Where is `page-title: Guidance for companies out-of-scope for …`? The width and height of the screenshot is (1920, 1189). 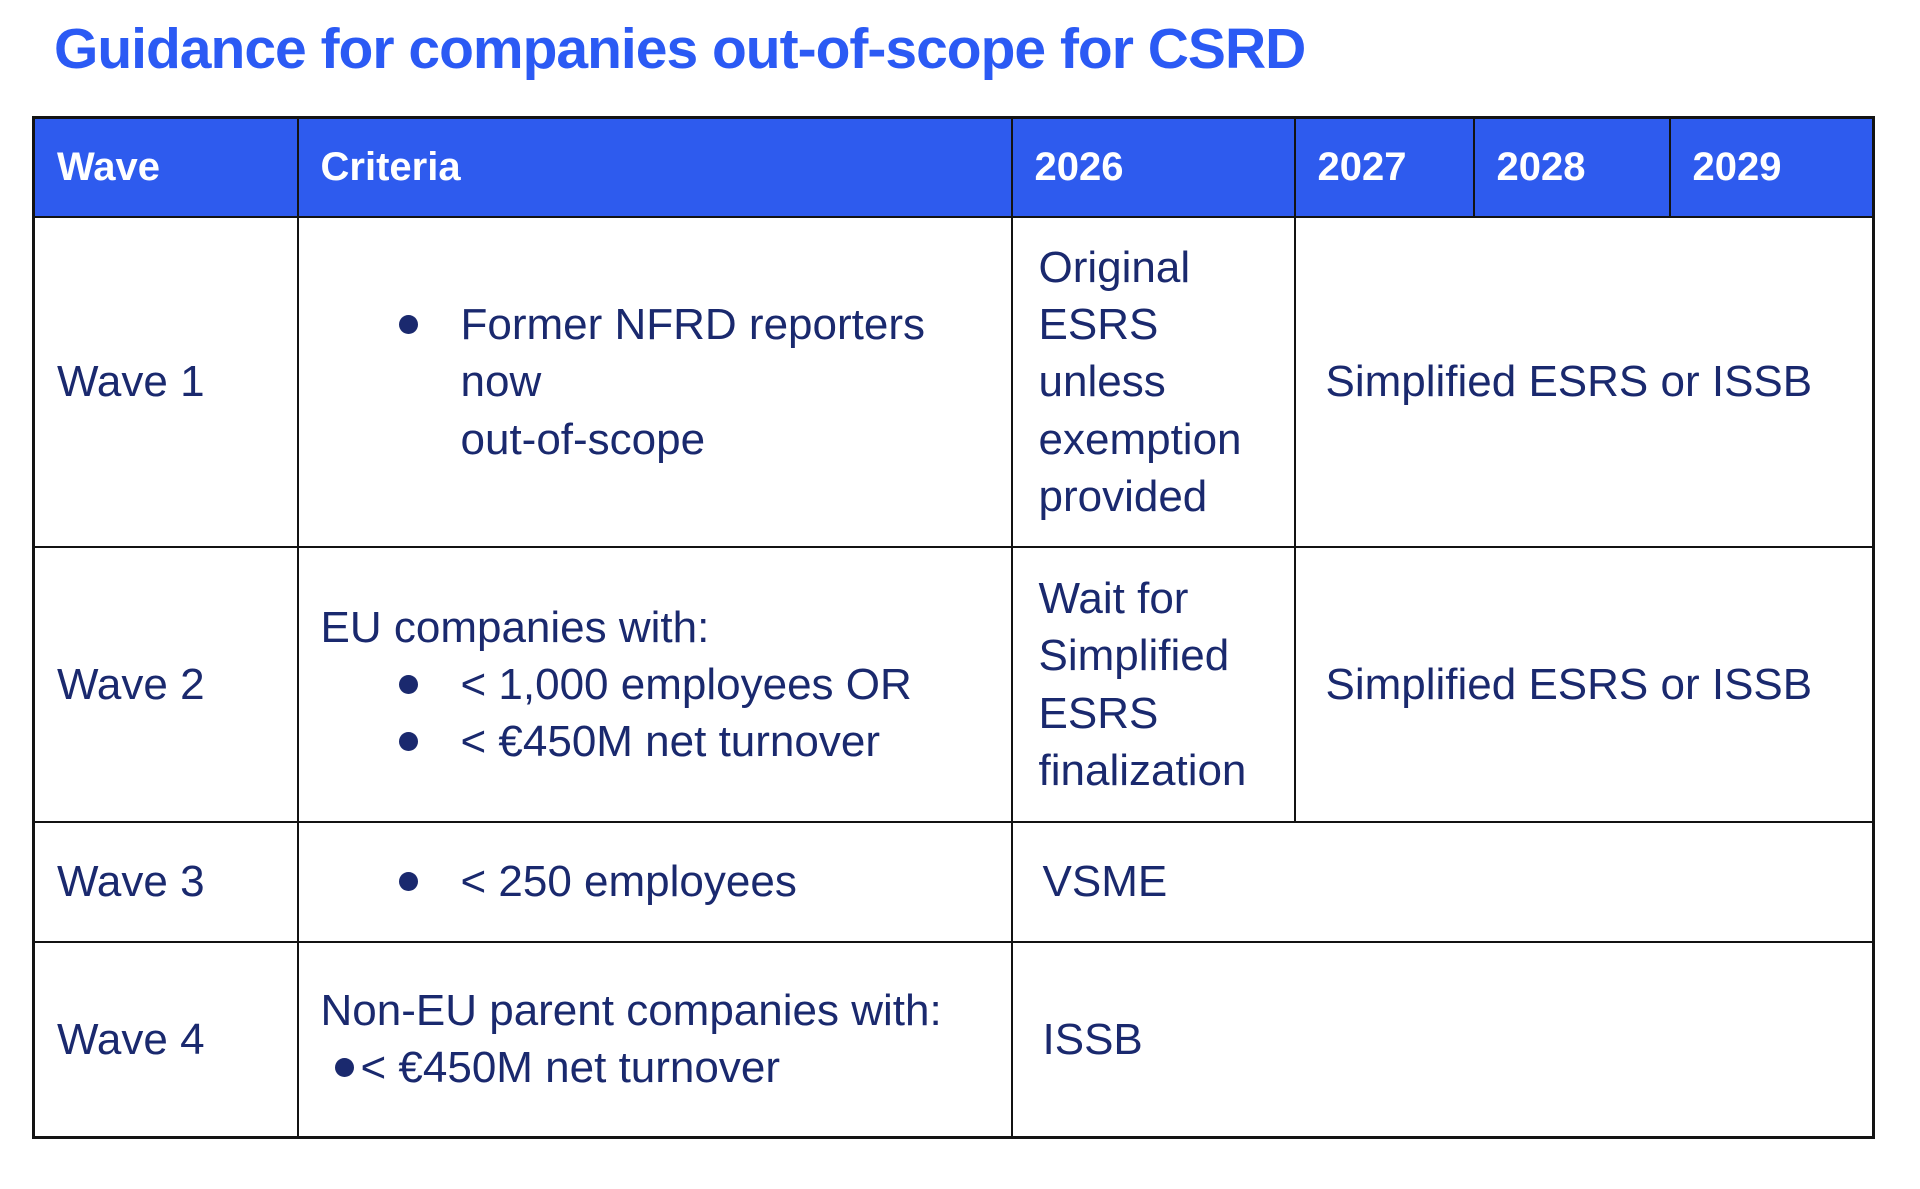 page-title: Guidance for companies out-of-scope for … is located at coordinates (680, 49).